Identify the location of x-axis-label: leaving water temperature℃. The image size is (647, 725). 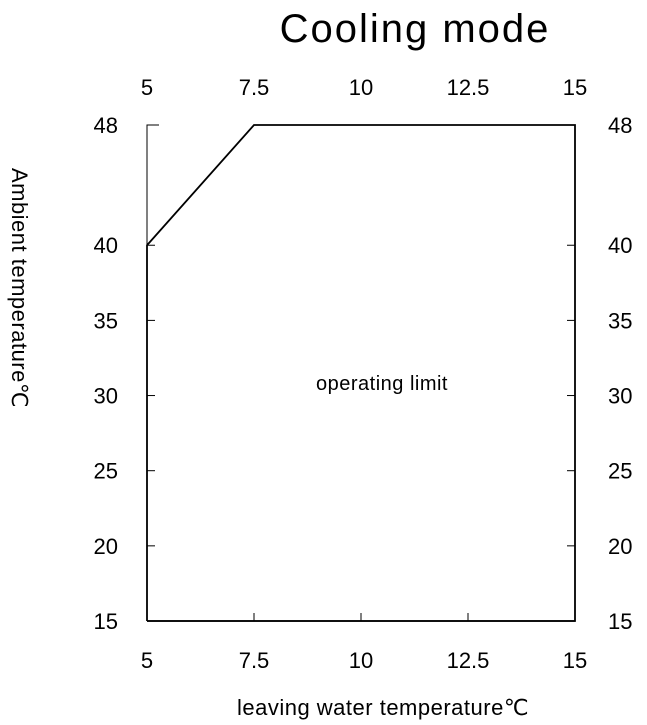
(383, 707).